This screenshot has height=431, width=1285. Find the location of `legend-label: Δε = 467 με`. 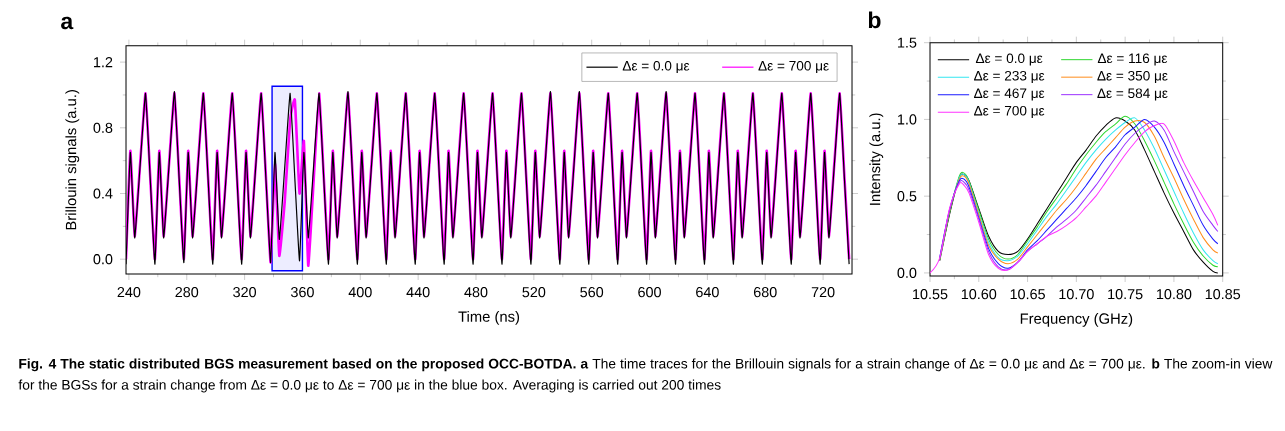

legend-label: Δε = 467 με is located at coordinates (1009, 94).